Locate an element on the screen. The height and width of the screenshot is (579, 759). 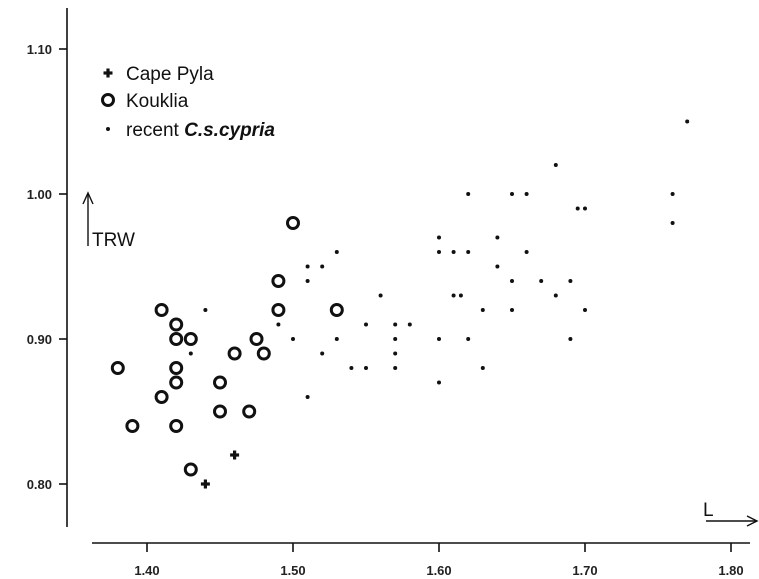
legend-label-recent-prefix: recent is located at coordinates (155, 130).